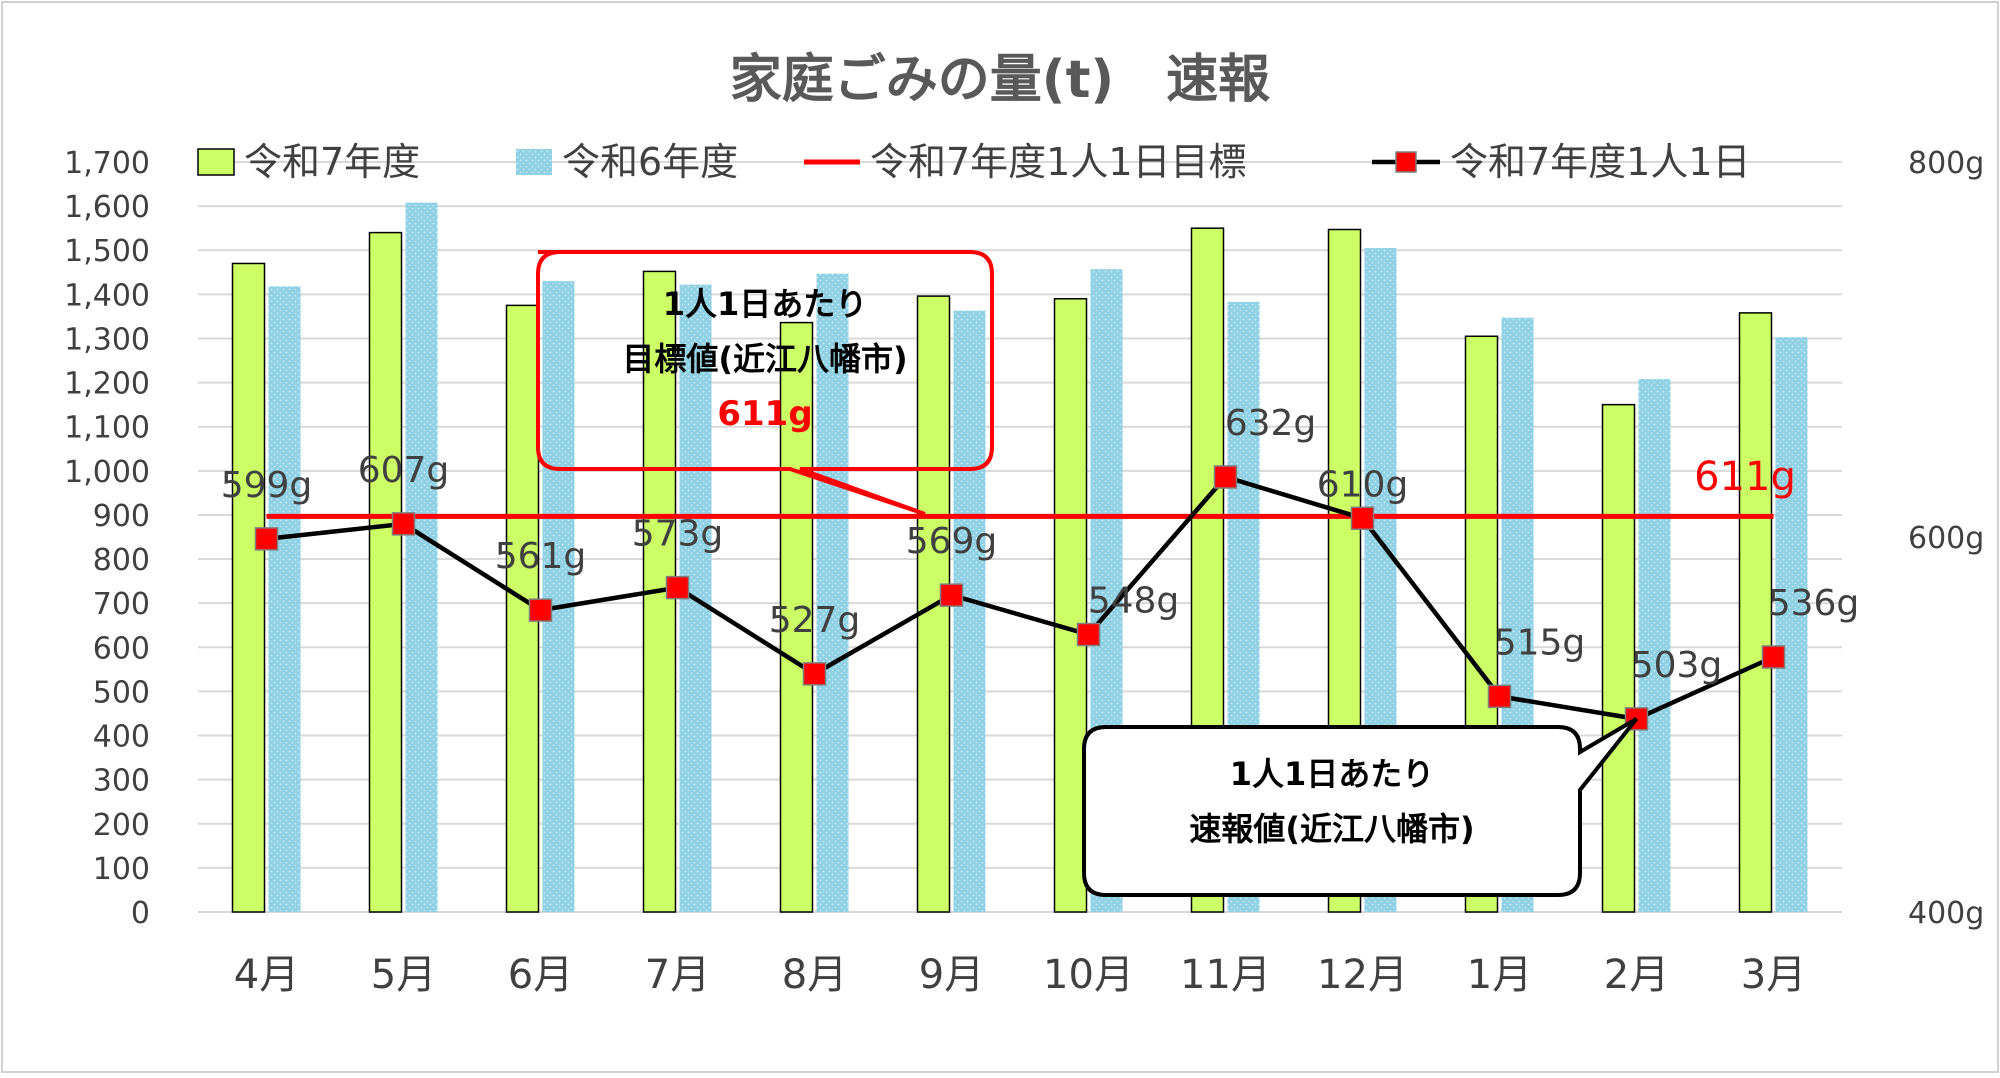 The image size is (2000, 1078). Describe the element at coordinates (1088, 975) in the screenshot. I see `x-tick-label: 10月` at that location.